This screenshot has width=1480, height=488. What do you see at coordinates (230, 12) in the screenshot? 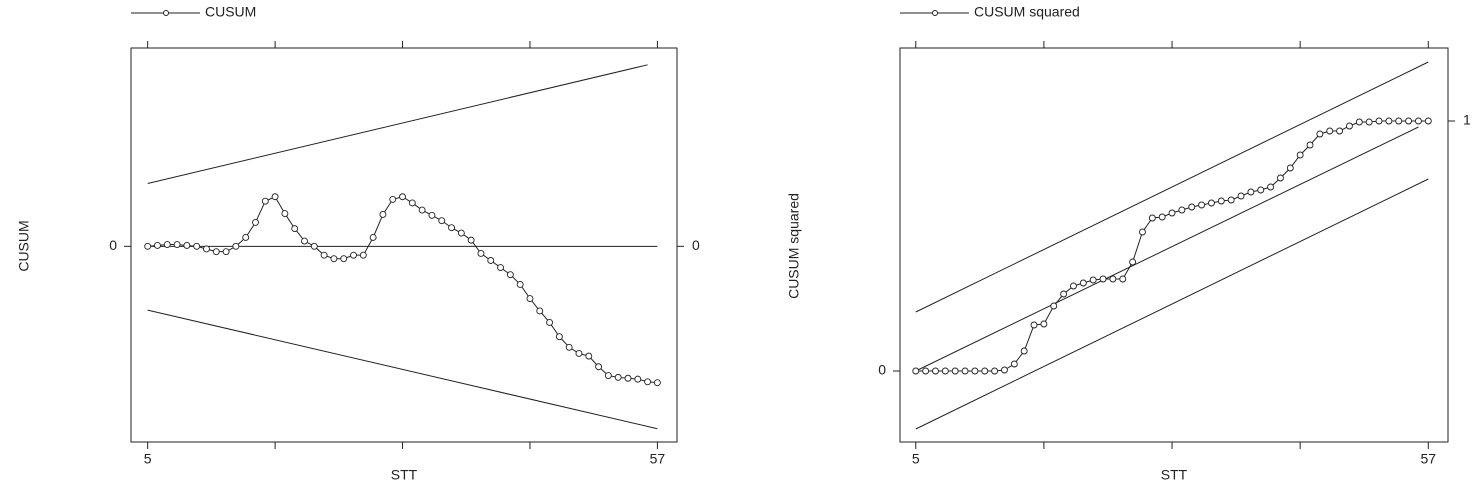
I see `legend-label: CUSUM` at bounding box center [230, 12].